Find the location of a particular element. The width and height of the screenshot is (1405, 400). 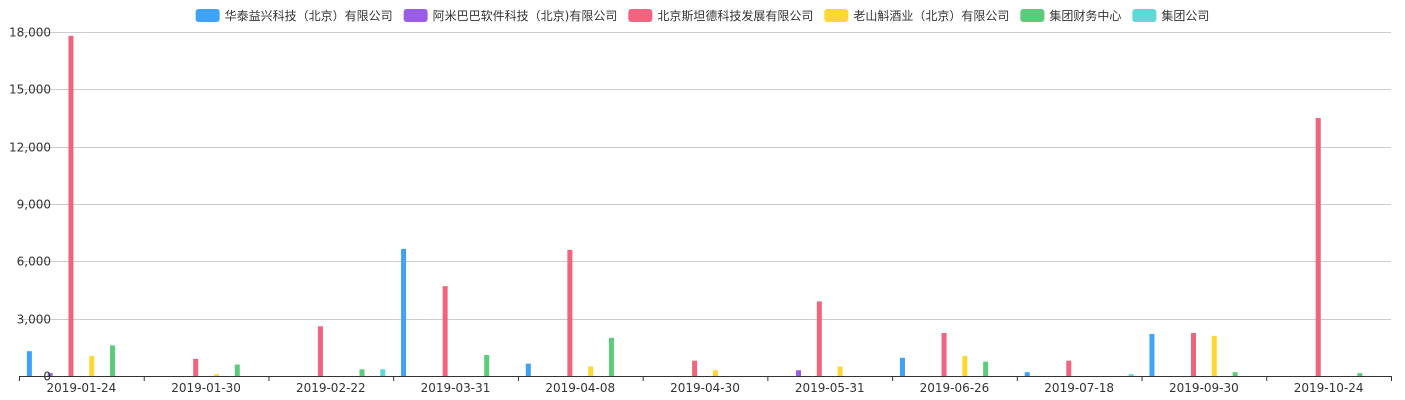

legend-label: 华泰益兴科技（北京）有限公司 is located at coordinates (309, 16).